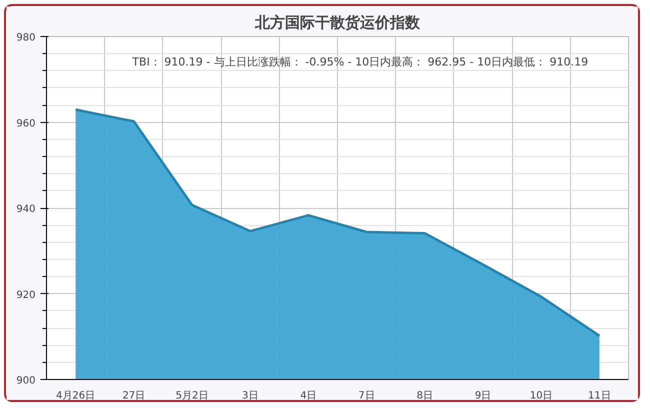 The height and width of the screenshot is (410, 650). Describe the element at coordinates (26, 295) in the screenshot. I see `y-tick-label: 920` at that location.